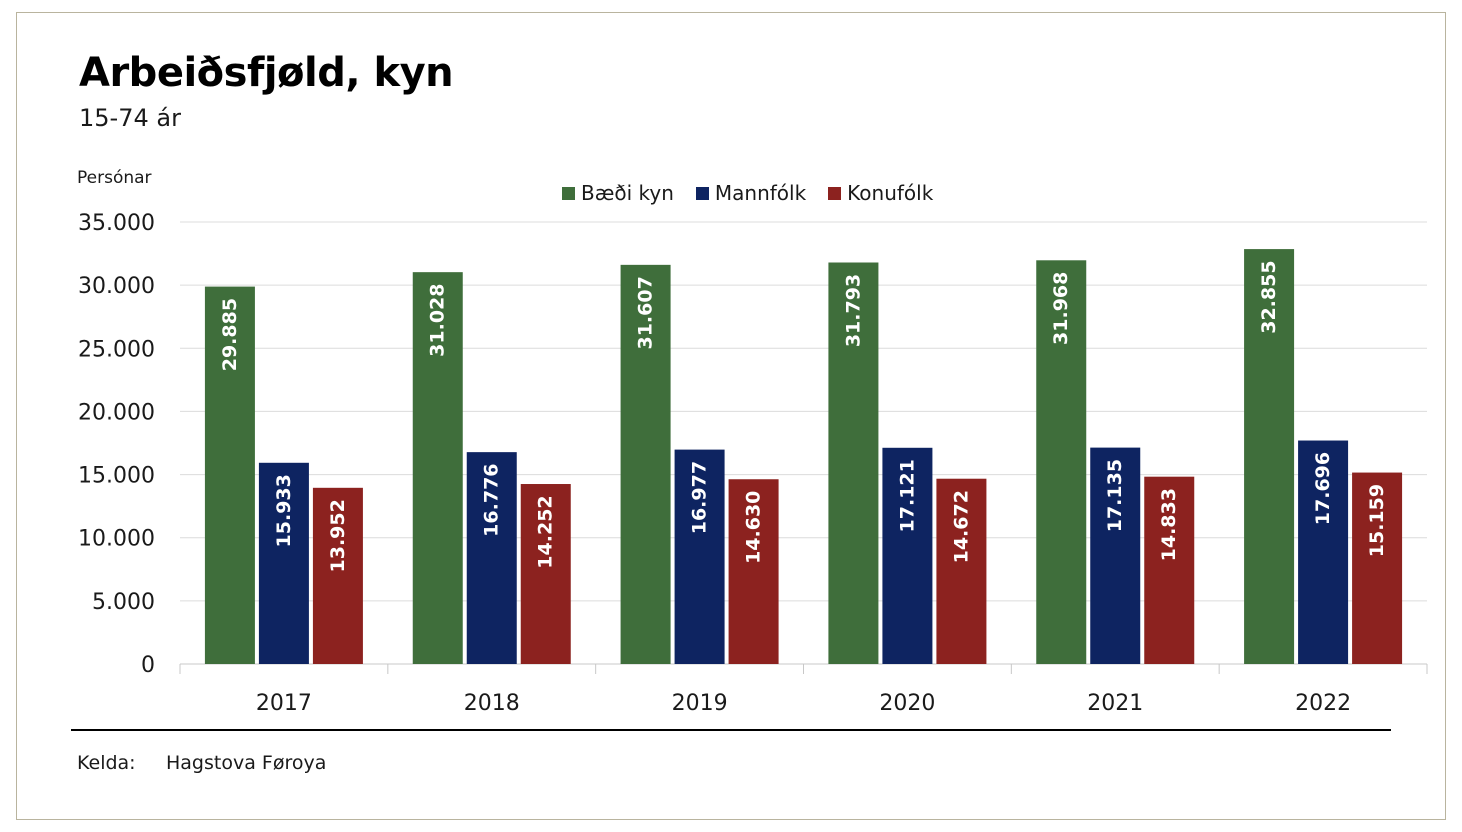 Image resolution: width=1462 pixels, height=832 pixels. What do you see at coordinates (890, 193) in the screenshot?
I see `legend-label-women: Konufólk` at bounding box center [890, 193].